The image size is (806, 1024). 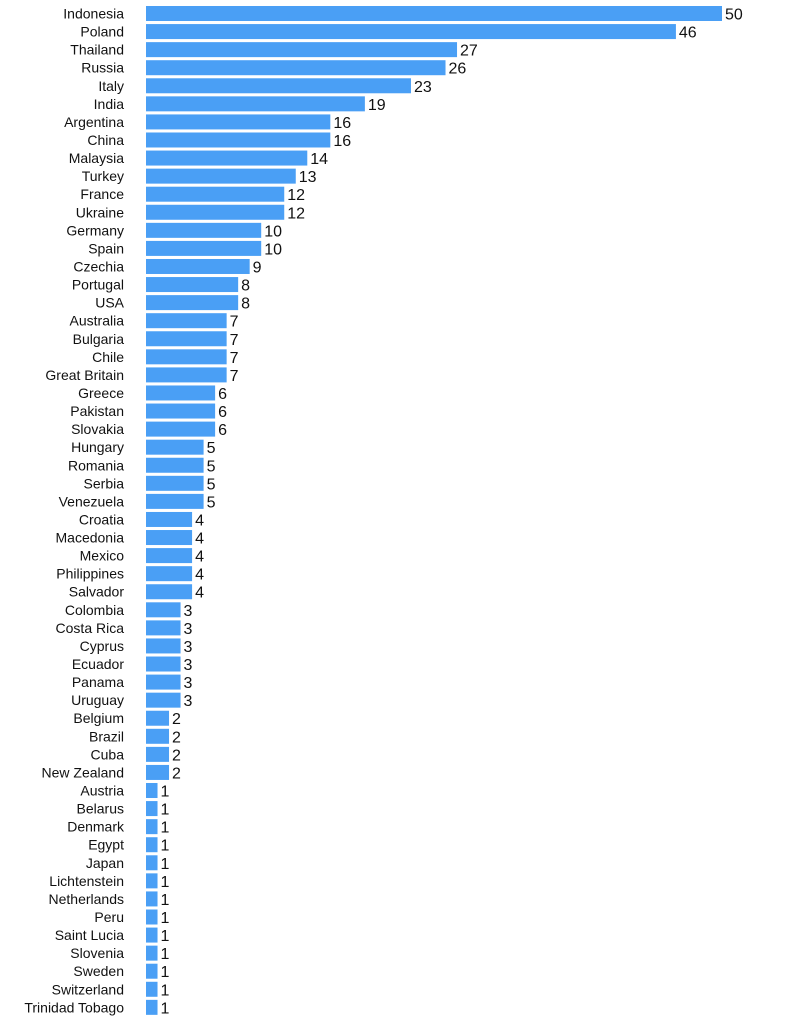 What do you see at coordinates (98, 664) in the screenshot?
I see `category-label: Ecuador` at bounding box center [98, 664].